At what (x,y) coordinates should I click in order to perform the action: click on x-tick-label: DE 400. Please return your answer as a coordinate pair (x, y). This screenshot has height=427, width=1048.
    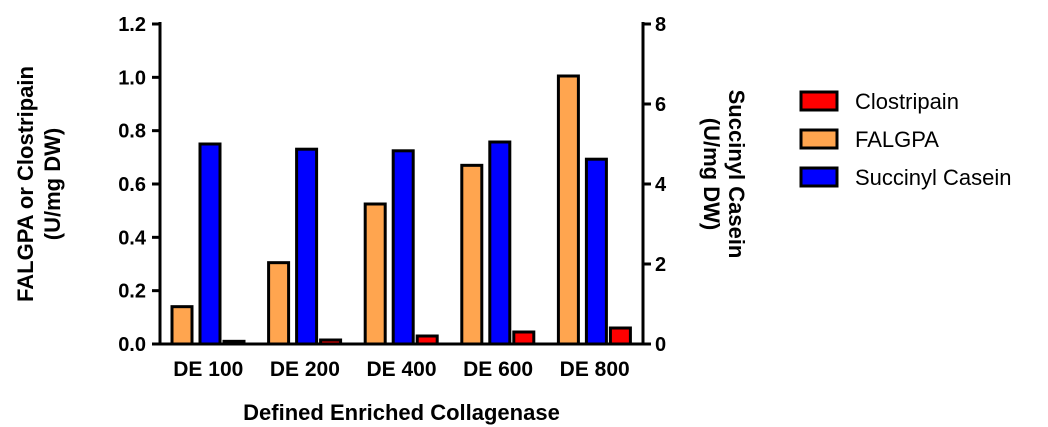
    Looking at the image, I should click on (401, 369).